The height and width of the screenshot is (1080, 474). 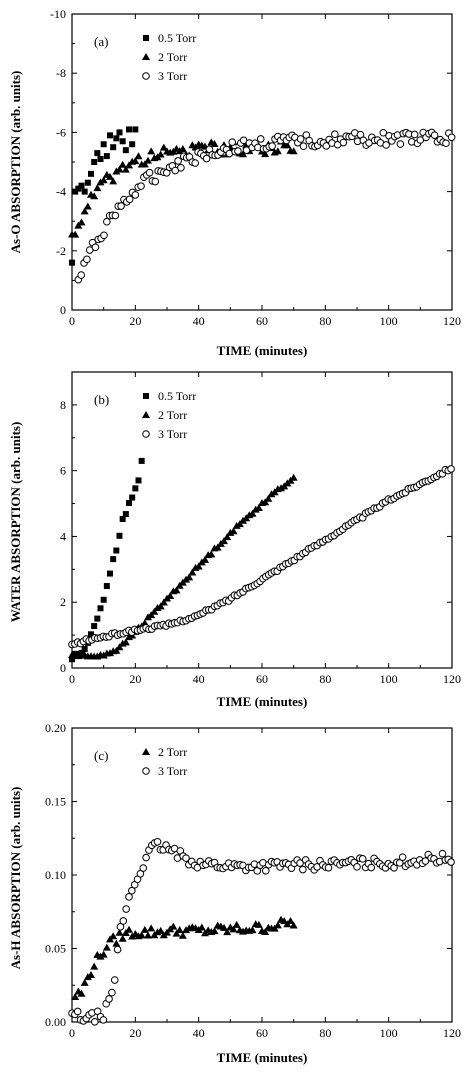 What do you see at coordinates (325, 1033) in the screenshot?
I see `x-tick-label: 80` at bounding box center [325, 1033].